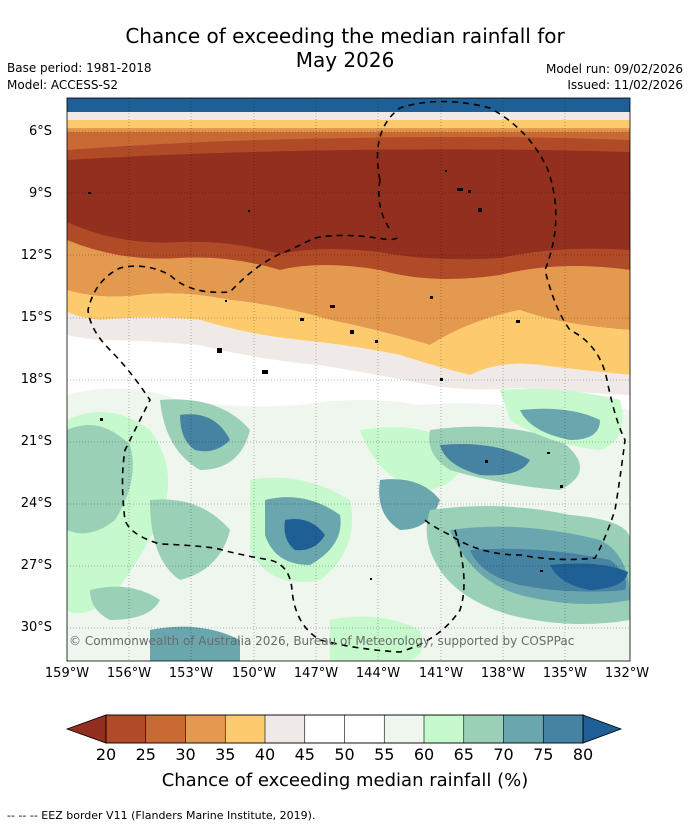  Describe the element at coordinates (63, 85) in the screenshot. I see `model-name: Model: ACCESS-S2` at that location.